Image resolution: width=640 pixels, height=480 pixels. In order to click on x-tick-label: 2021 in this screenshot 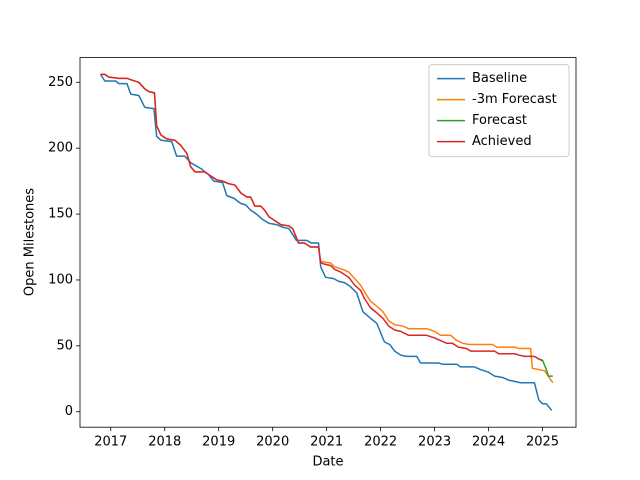, I will do `click(326, 442)`.